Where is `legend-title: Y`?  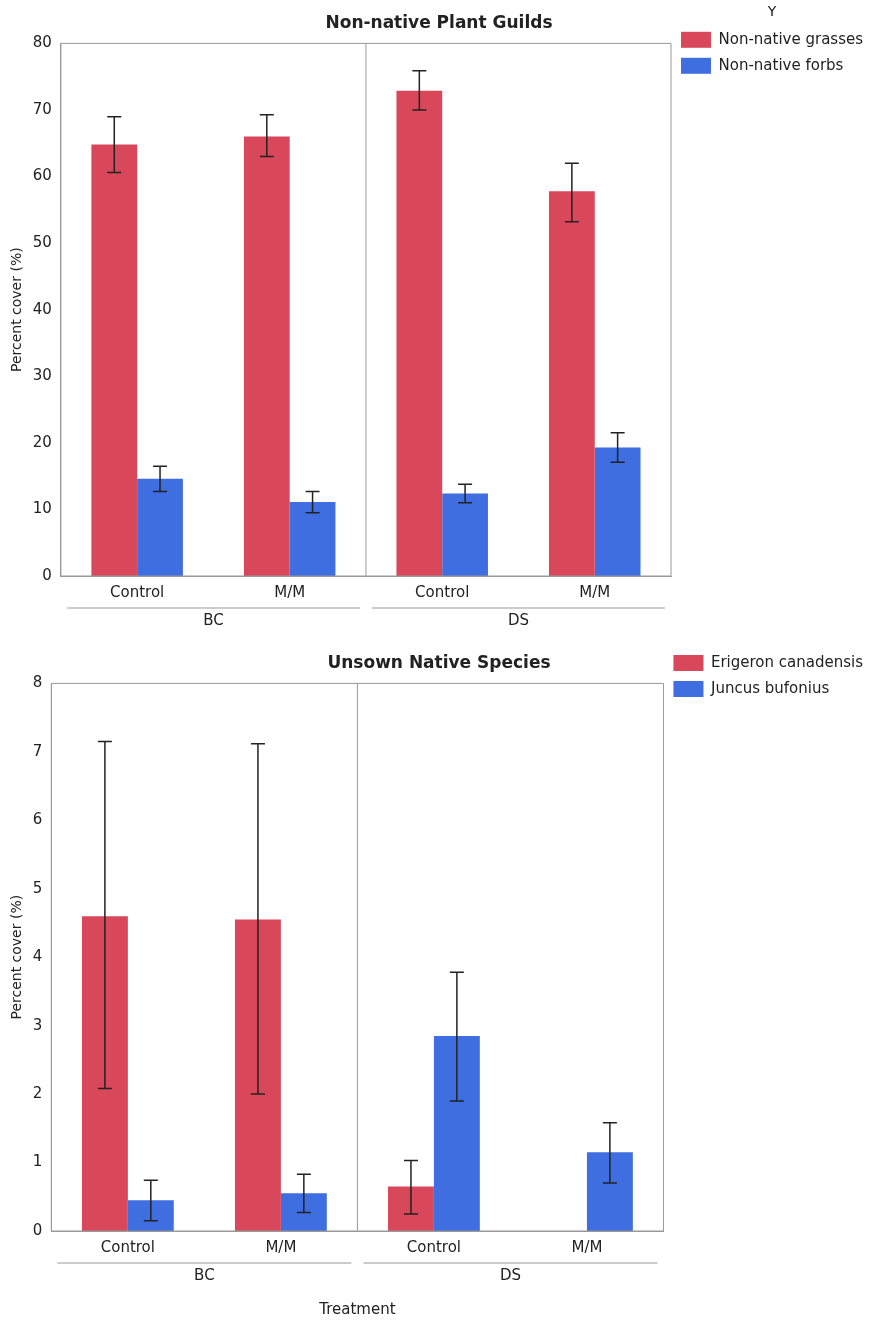 legend-title: Y is located at coordinates (771, 10).